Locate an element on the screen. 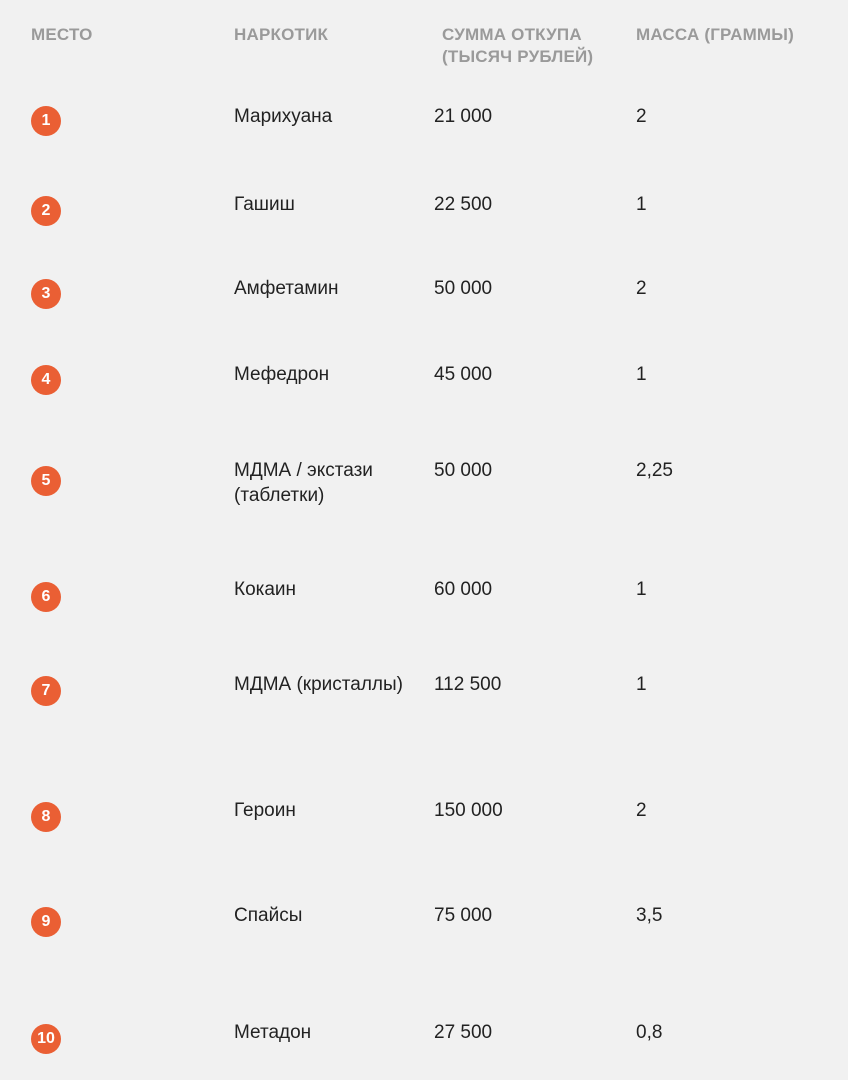 This screenshot has width=848, height=1080. mass-grams: 2,25 is located at coordinates (654, 470).